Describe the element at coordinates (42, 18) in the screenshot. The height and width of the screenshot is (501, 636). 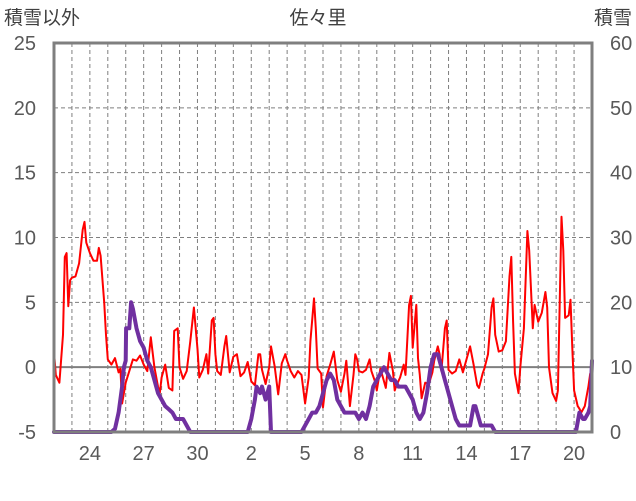
I see `left-axis-label: 積雪以外` at that location.